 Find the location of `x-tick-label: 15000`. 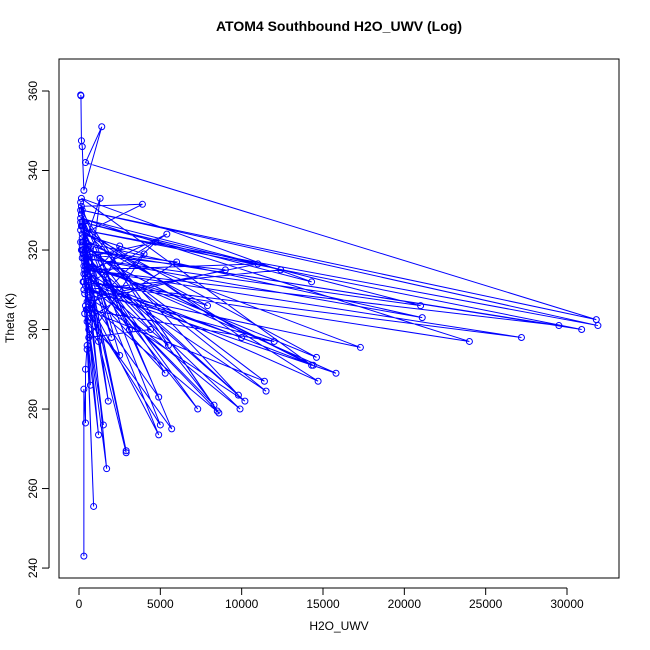

x-tick-label: 15000 is located at coordinates (323, 604).